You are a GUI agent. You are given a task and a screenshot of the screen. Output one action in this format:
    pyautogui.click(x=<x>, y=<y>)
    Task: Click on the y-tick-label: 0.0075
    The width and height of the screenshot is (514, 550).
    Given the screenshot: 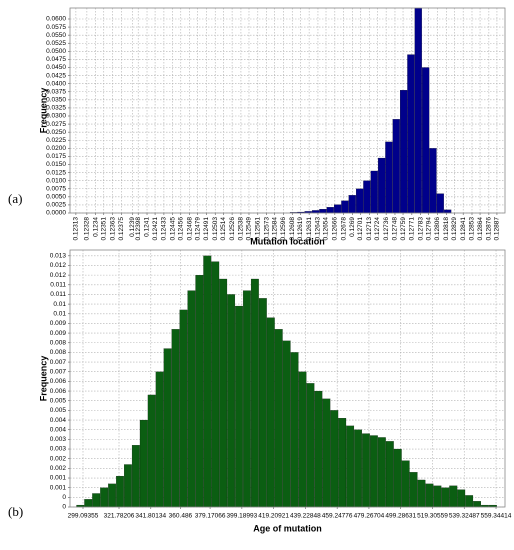 What is the action you would take?
    pyautogui.click(x=56, y=188)
    